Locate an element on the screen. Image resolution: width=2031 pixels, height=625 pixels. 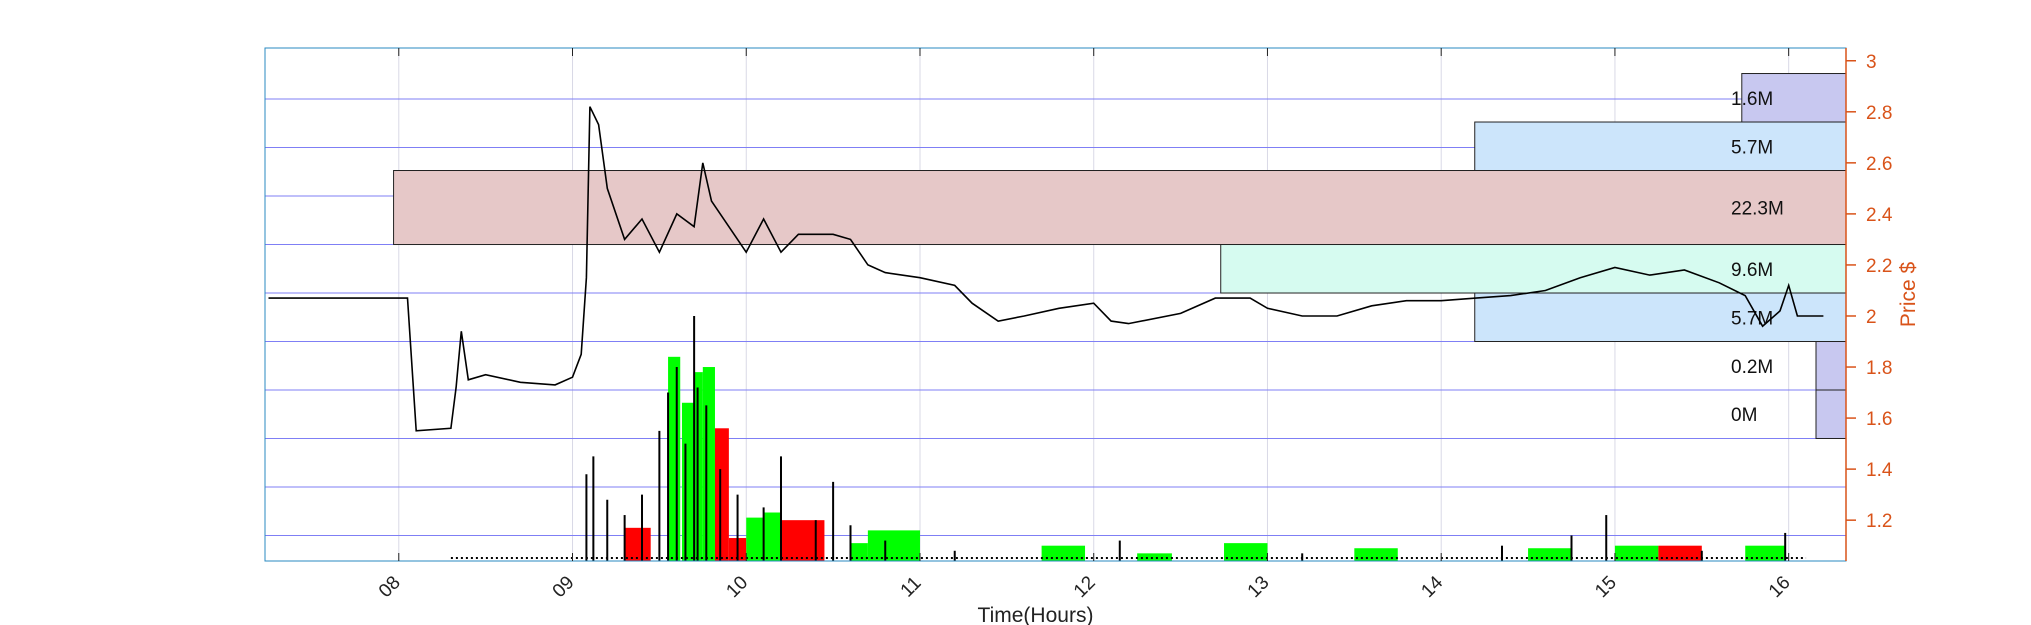
profile-label: 1.6M is located at coordinates (1752, 99).